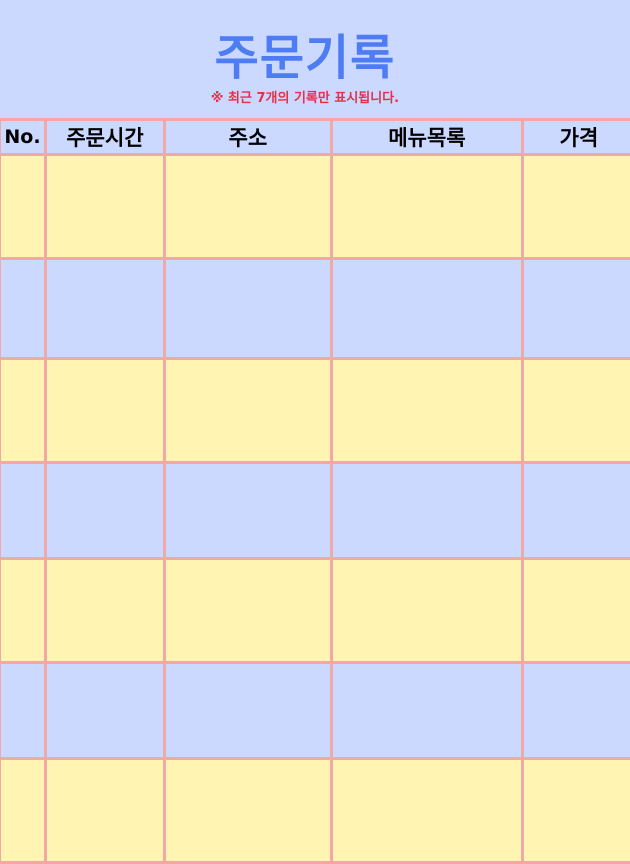  What do you see at coordinates (576, 137) in the screenshot?
I see `column-header-price: 가격` at bounding box center [576, 137].